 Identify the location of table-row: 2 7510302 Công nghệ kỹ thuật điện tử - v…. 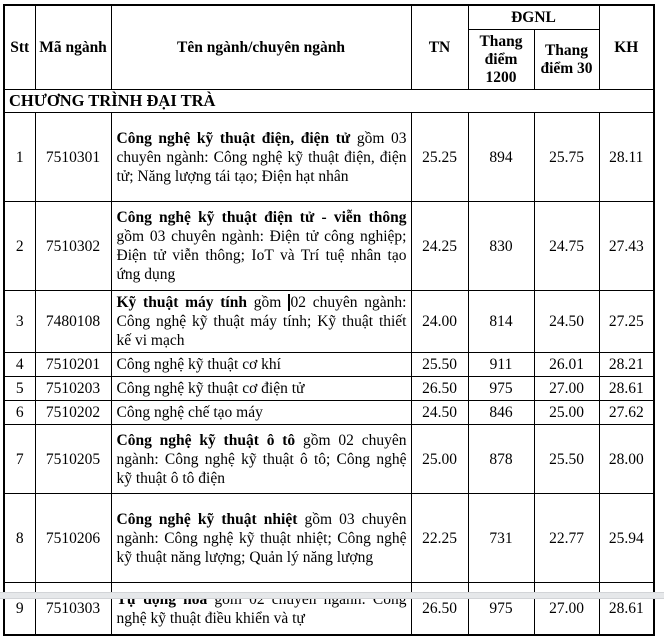
(329, 246).